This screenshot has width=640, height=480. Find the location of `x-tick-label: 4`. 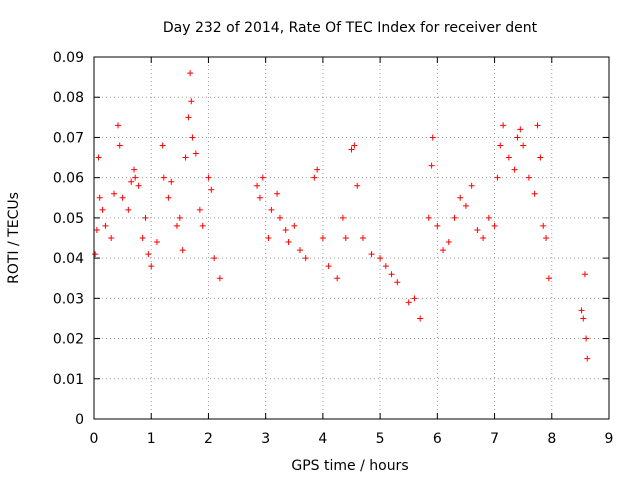

x-tick-label: 4 is located at coordinates (322, 439).